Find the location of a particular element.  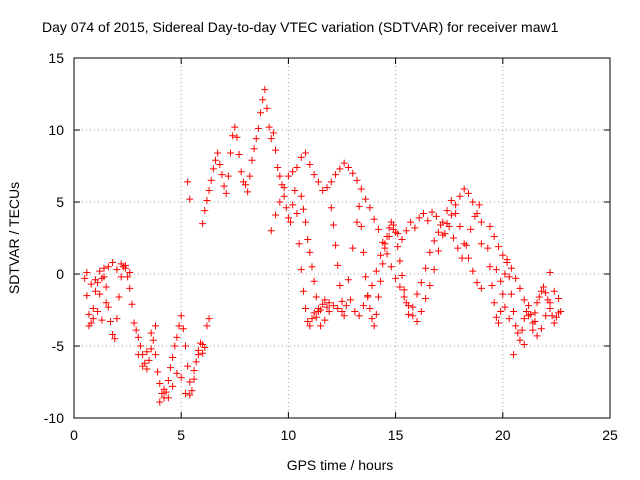

series-track-c is located at coordinates (258, 208).